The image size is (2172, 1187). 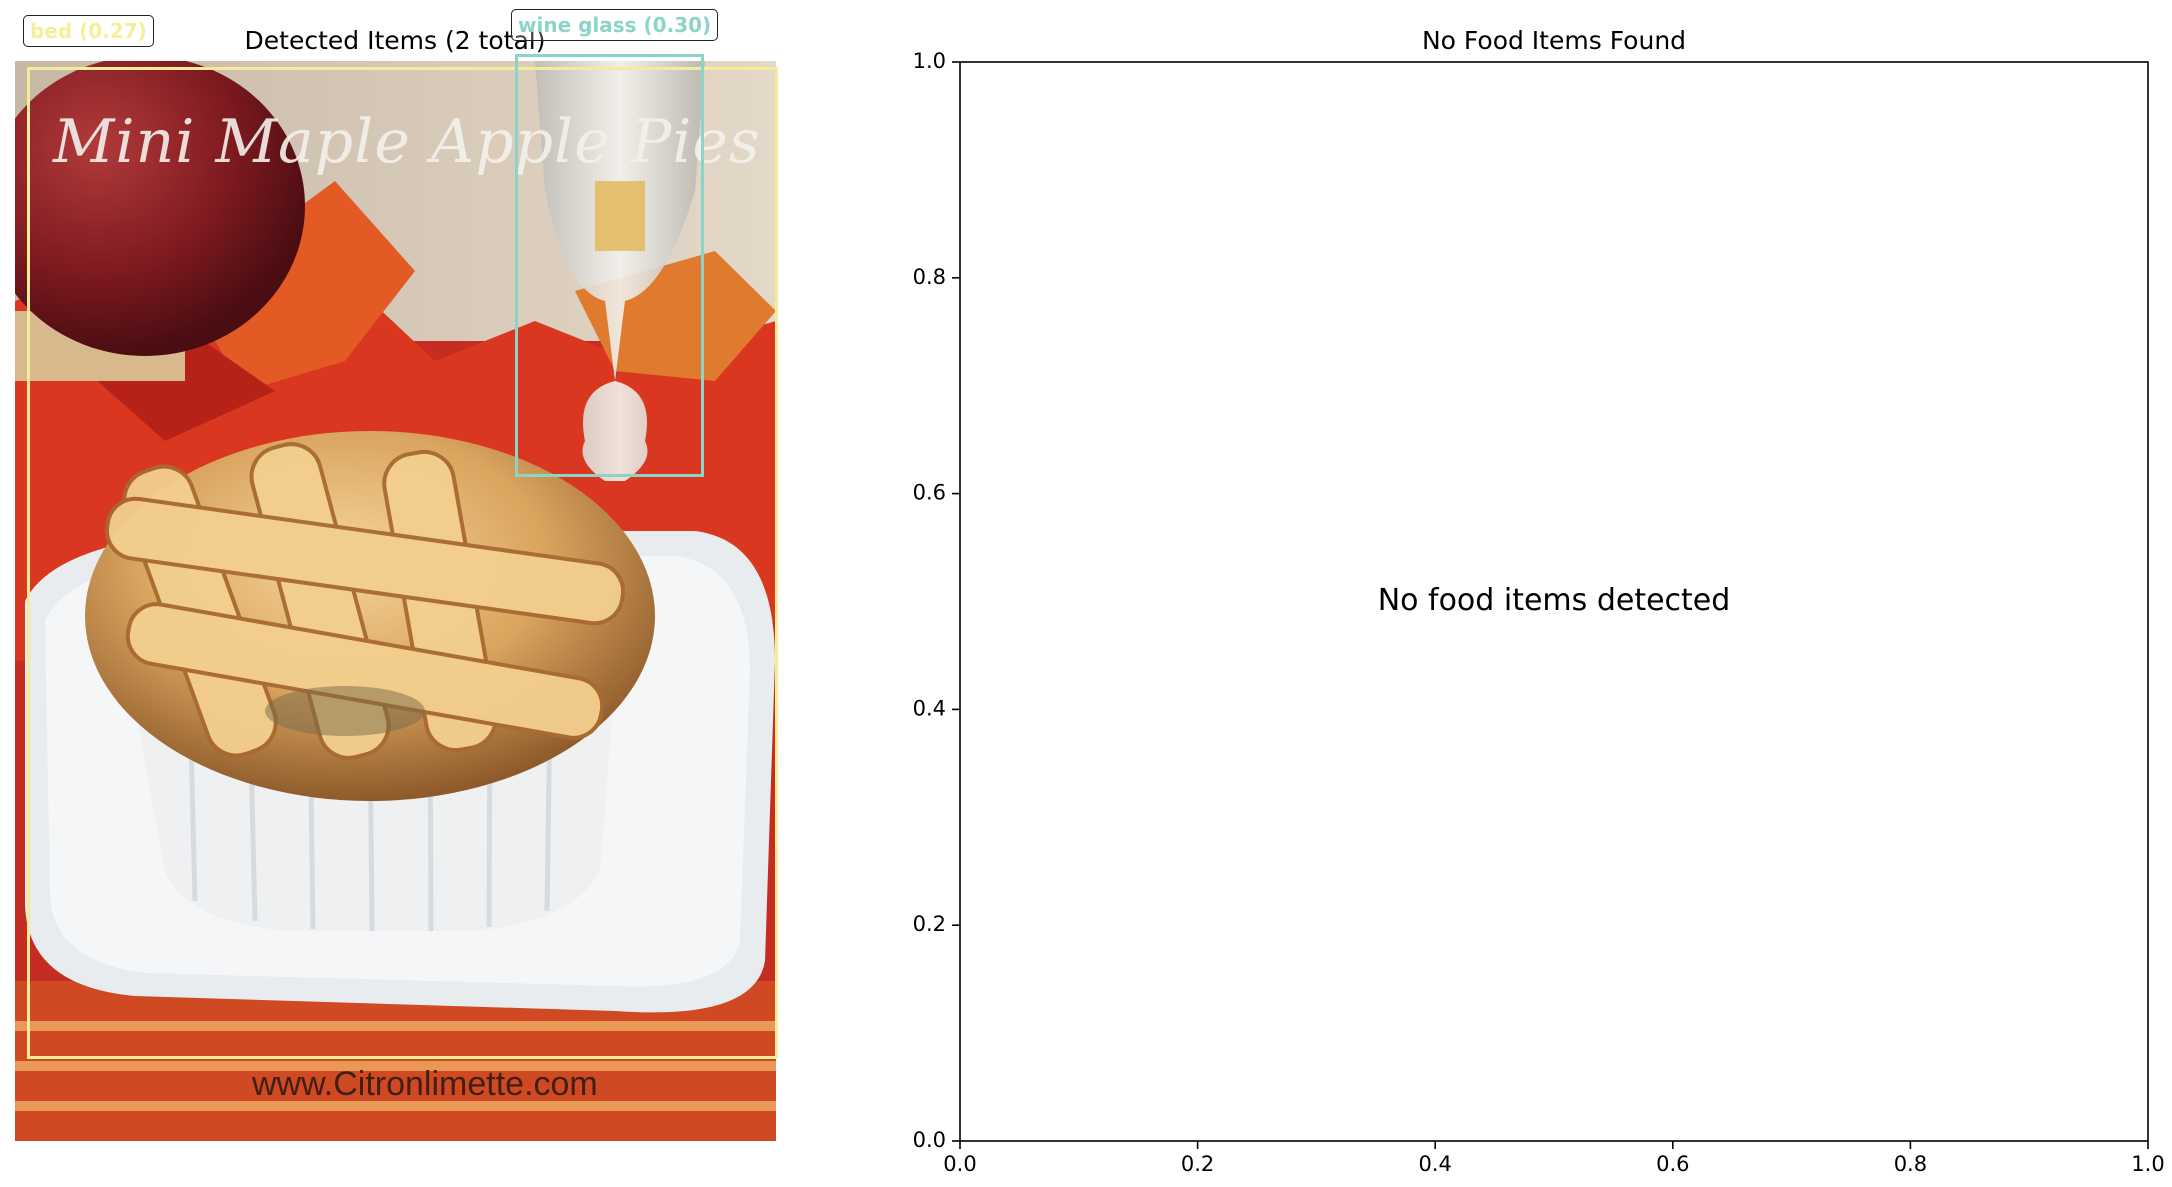 I want to click on y-tick-label: 0.2, so click(x=929, y=924).